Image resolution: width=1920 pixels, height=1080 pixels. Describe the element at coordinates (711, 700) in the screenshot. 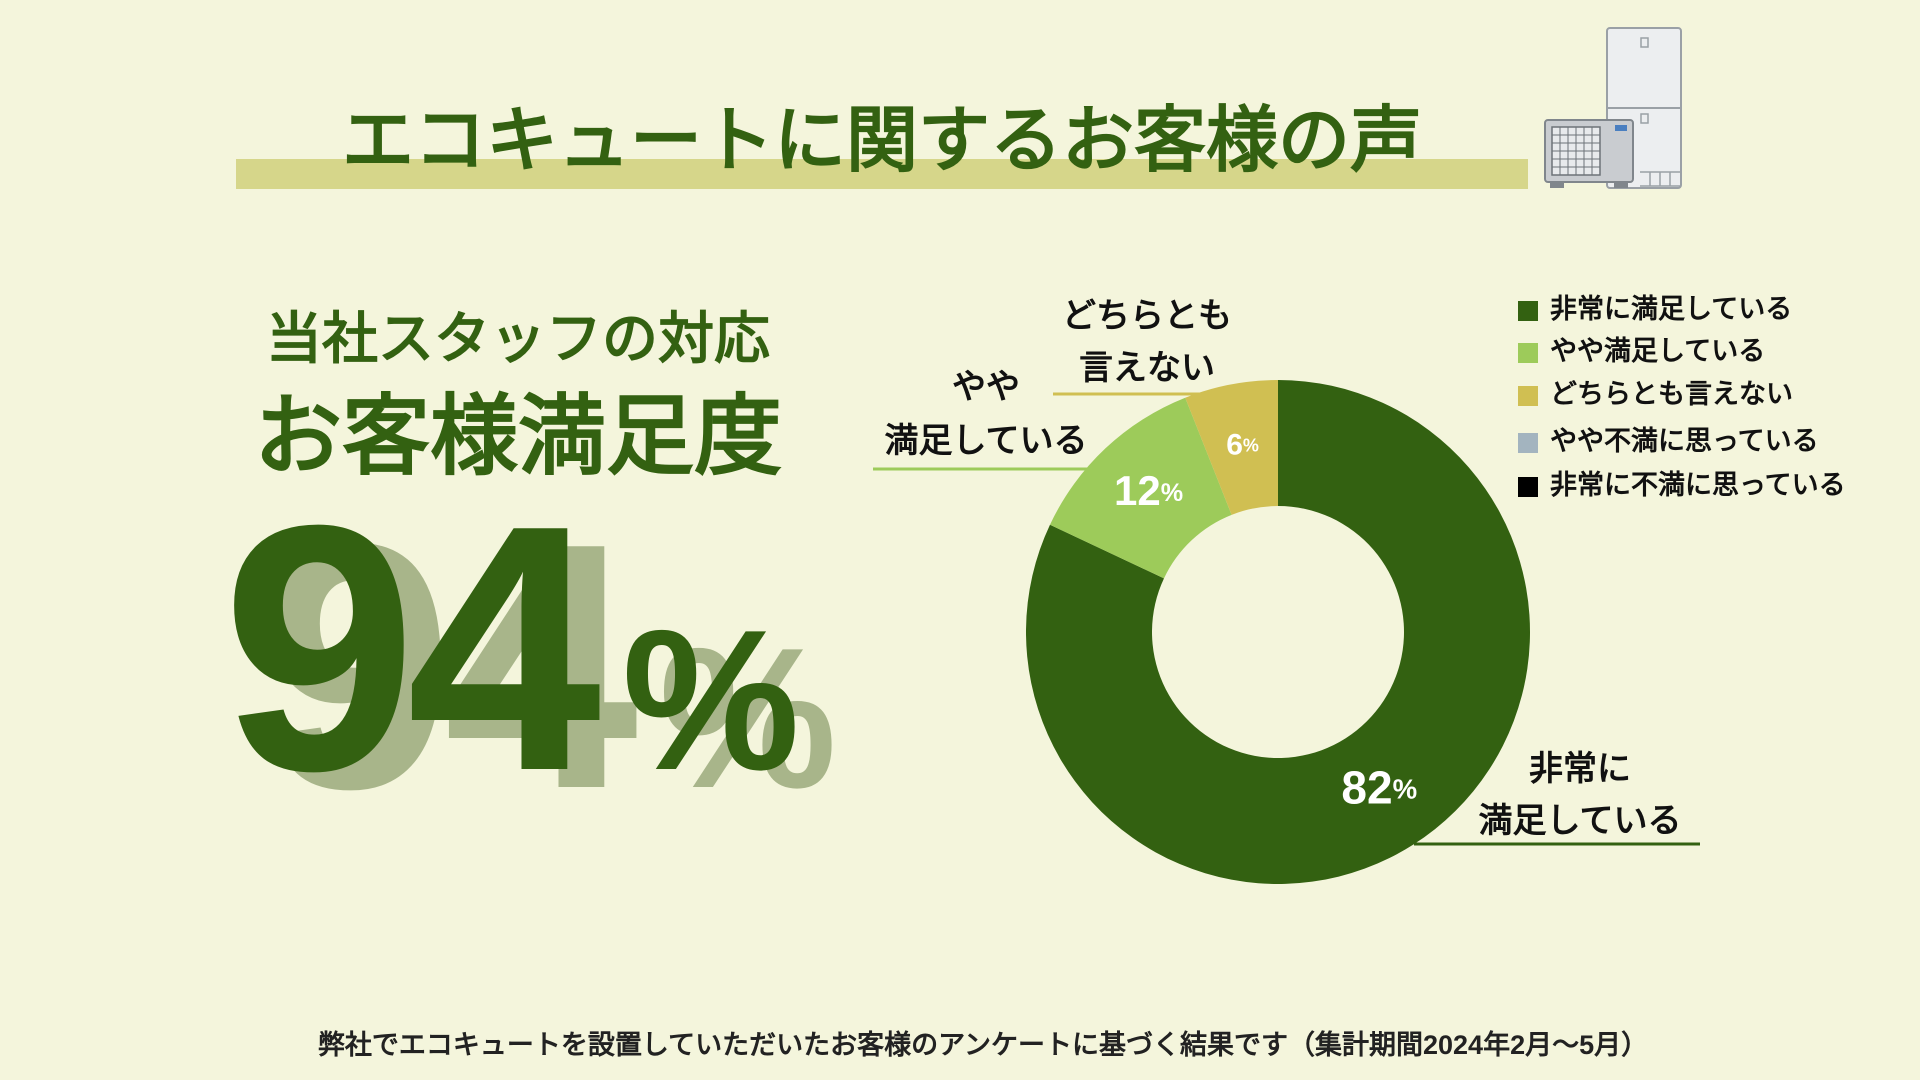

I see `figure-unit: %` at that location.